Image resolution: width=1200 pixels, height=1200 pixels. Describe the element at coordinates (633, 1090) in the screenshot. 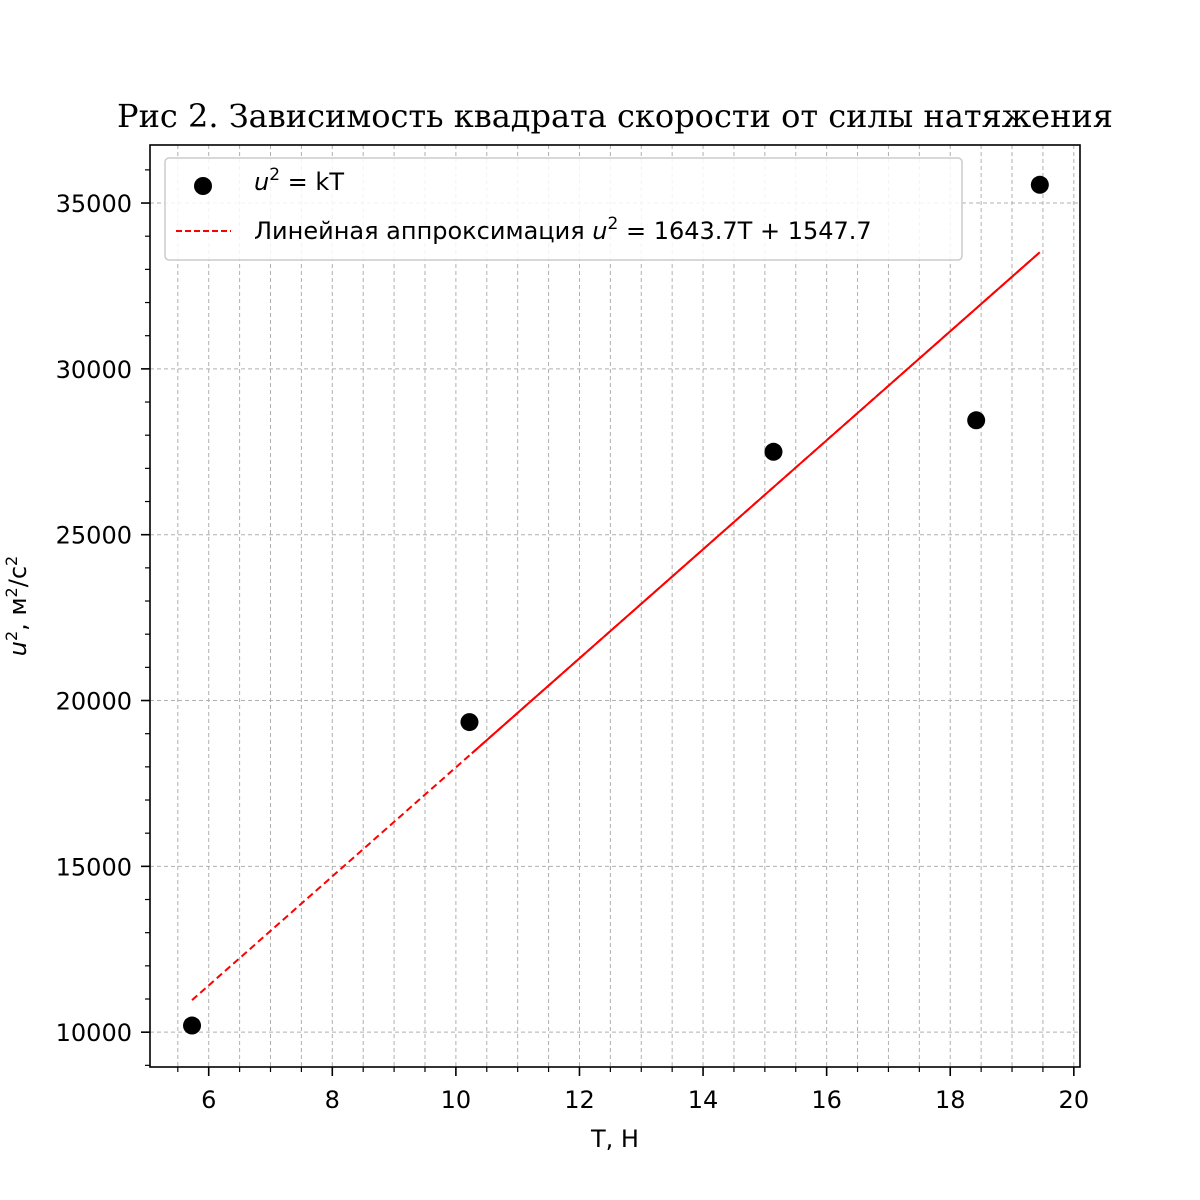

I see `x-axis-ticks: 6 8 10 12 14 16 18 20` at that location.